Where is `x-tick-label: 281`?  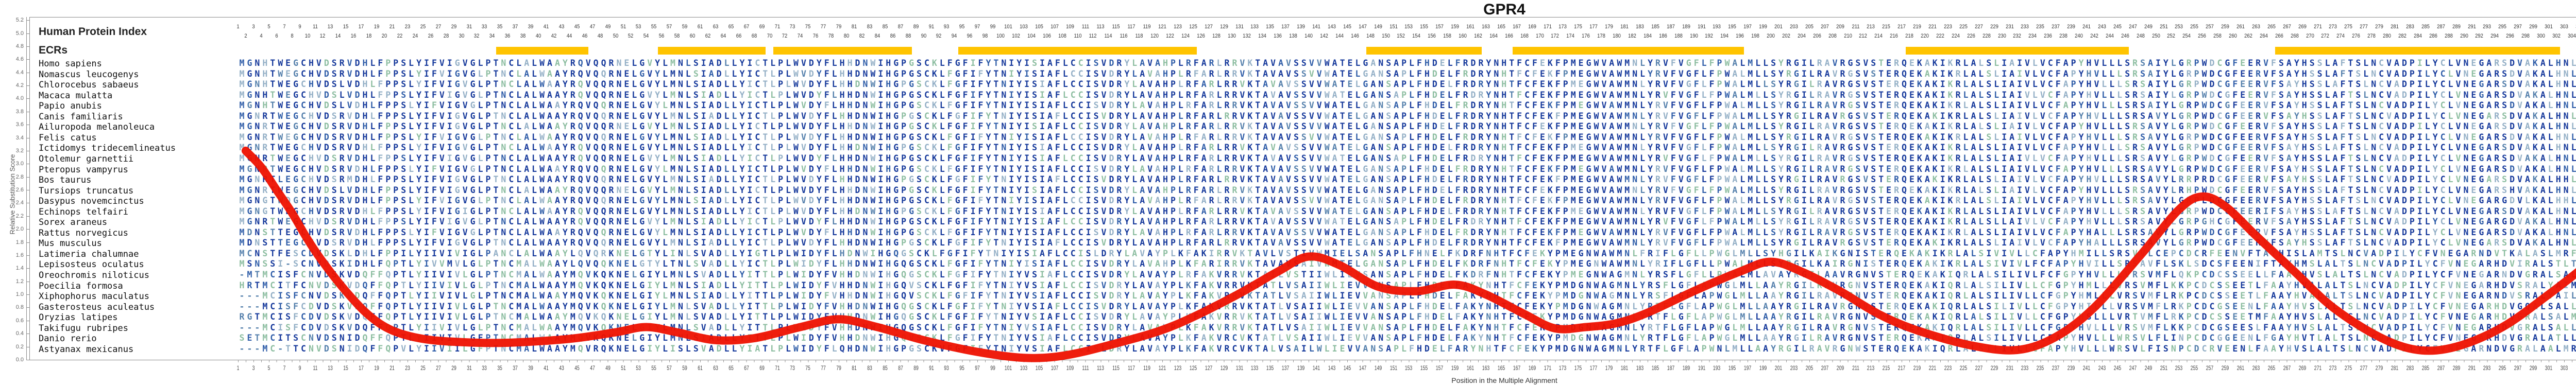 x-tick-label: 281 is located at coordinates (2395, 368).